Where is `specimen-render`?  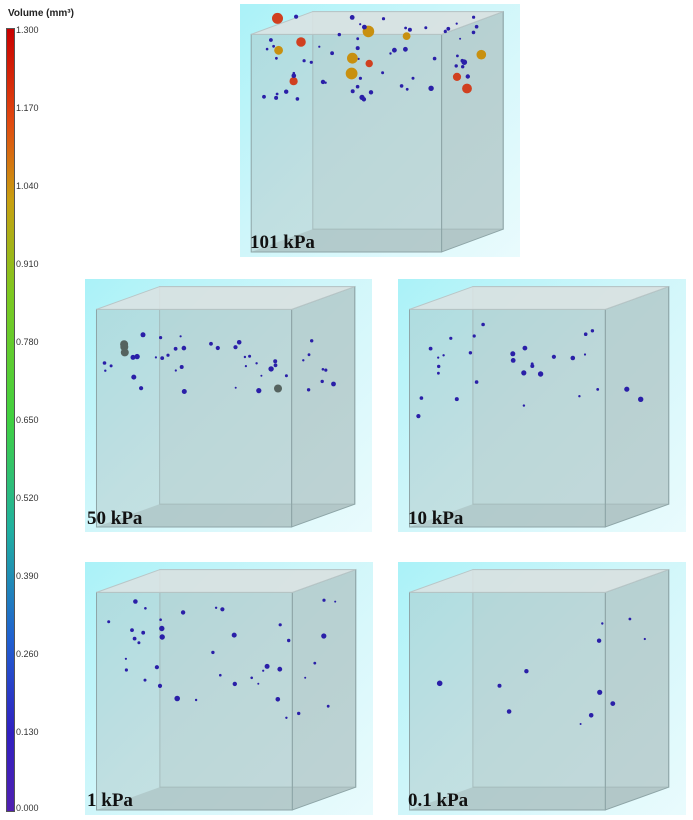 specimen-render is located at coordinates (539, 406).